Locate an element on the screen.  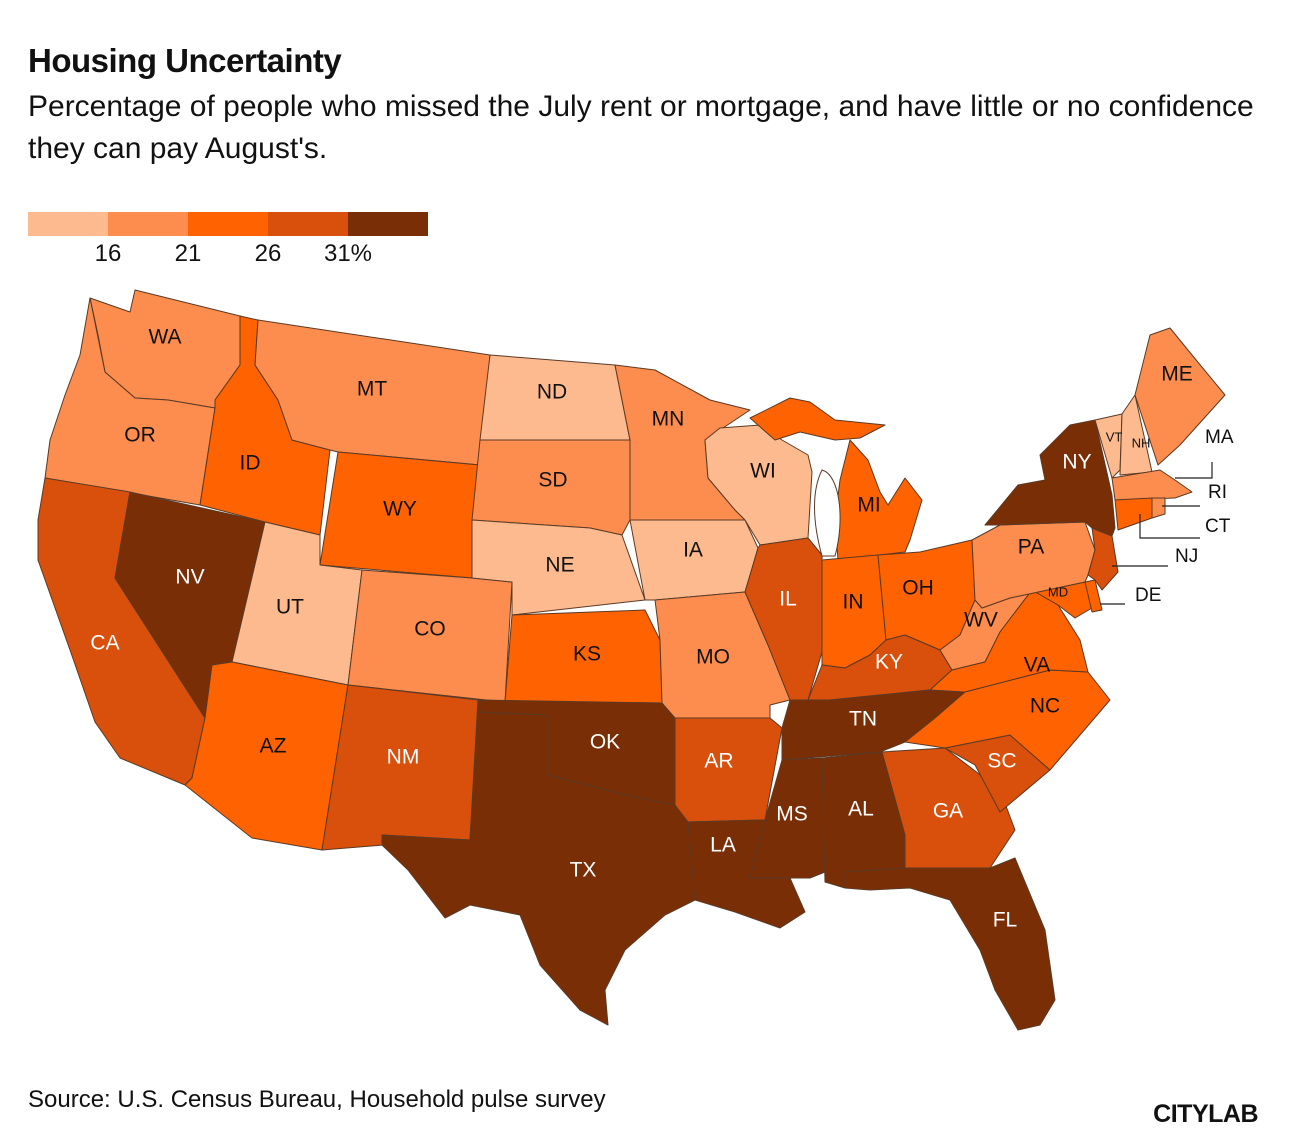
state-label: NE is located at coordinates (559, 565).